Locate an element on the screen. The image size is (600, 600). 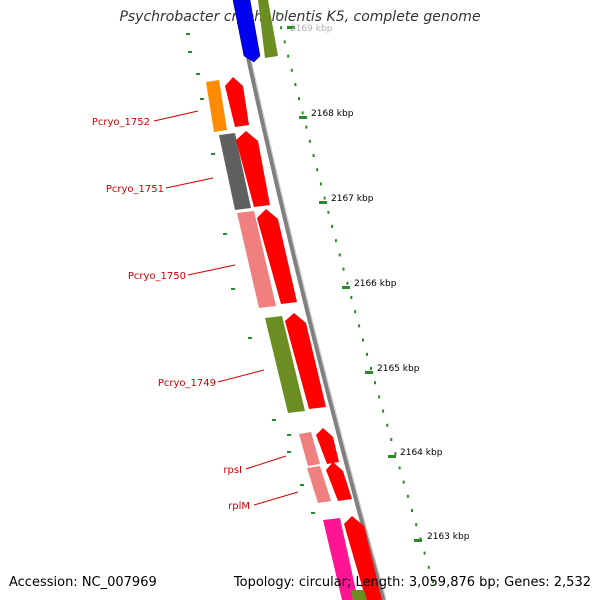
cds-green-top is located at coordinates (268, 29).